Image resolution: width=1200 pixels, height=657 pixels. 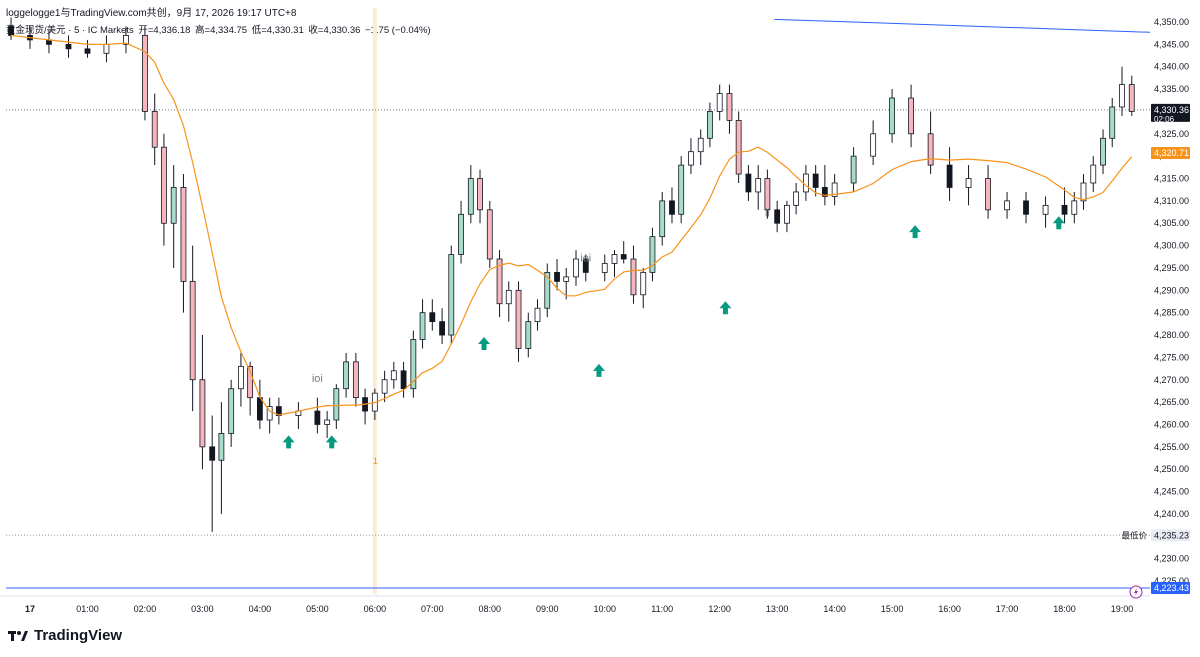 What do you see at coordinates (604, 609) in the screenshot?
I see `x-tick-label: 10:00` at bounding box center [604, 609].